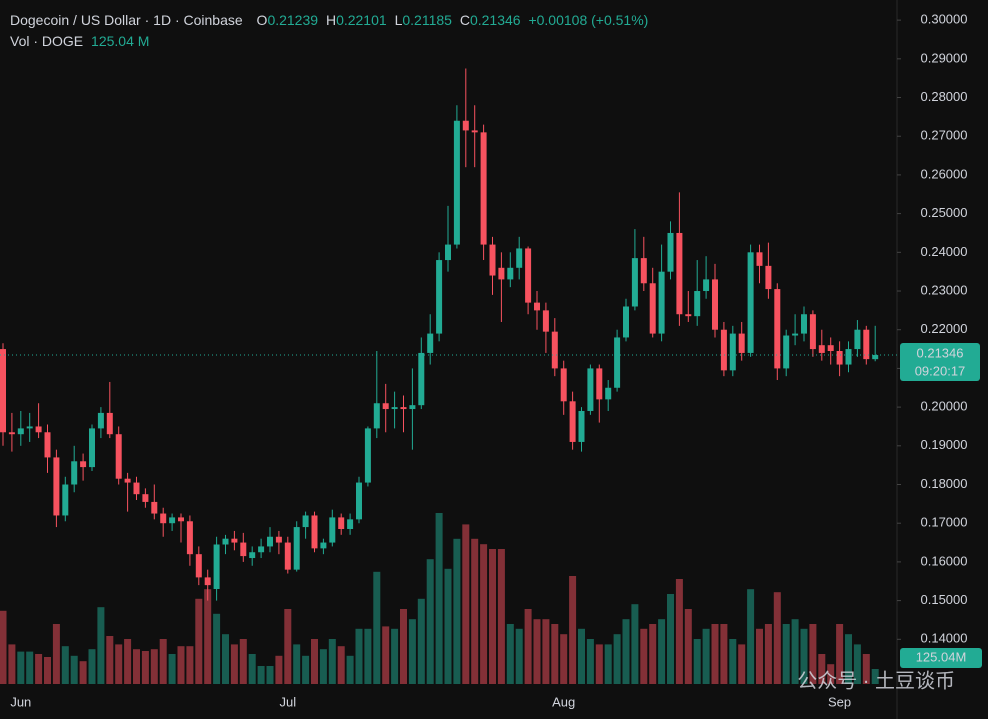 This screenshot has height=719, width=988. I want to click on x-tick-label: Jul, so click(287, 701).